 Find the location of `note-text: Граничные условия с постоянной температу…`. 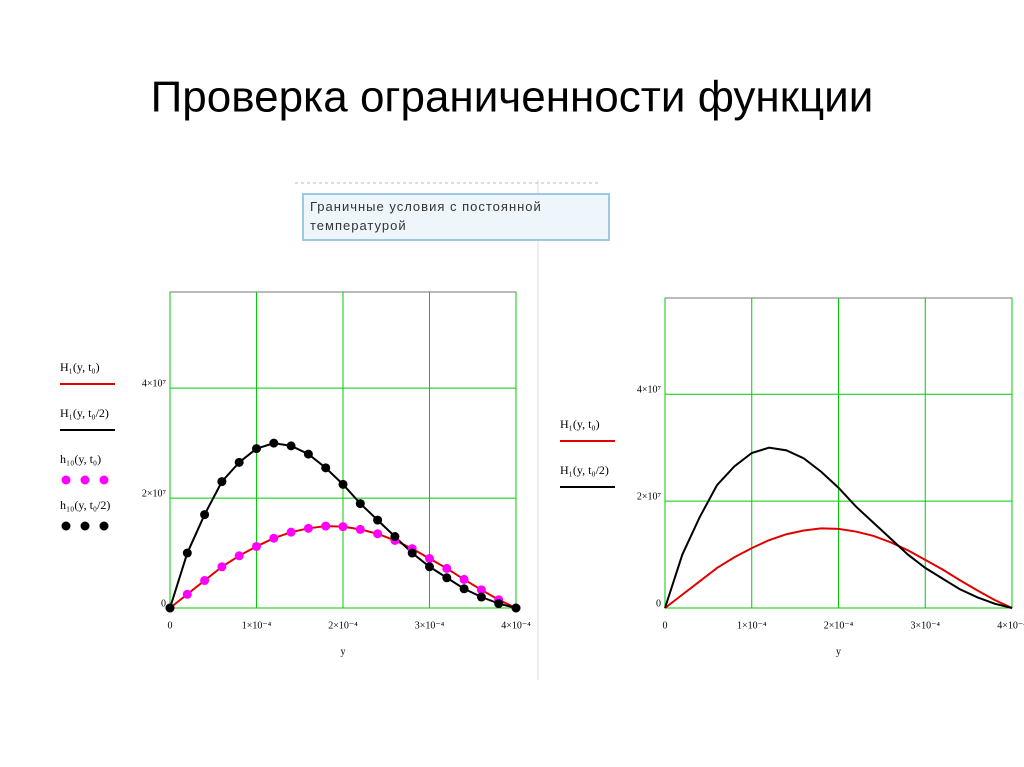

note-text: Граничные условия с постоянной температу… is located at coordinates (426, 216).